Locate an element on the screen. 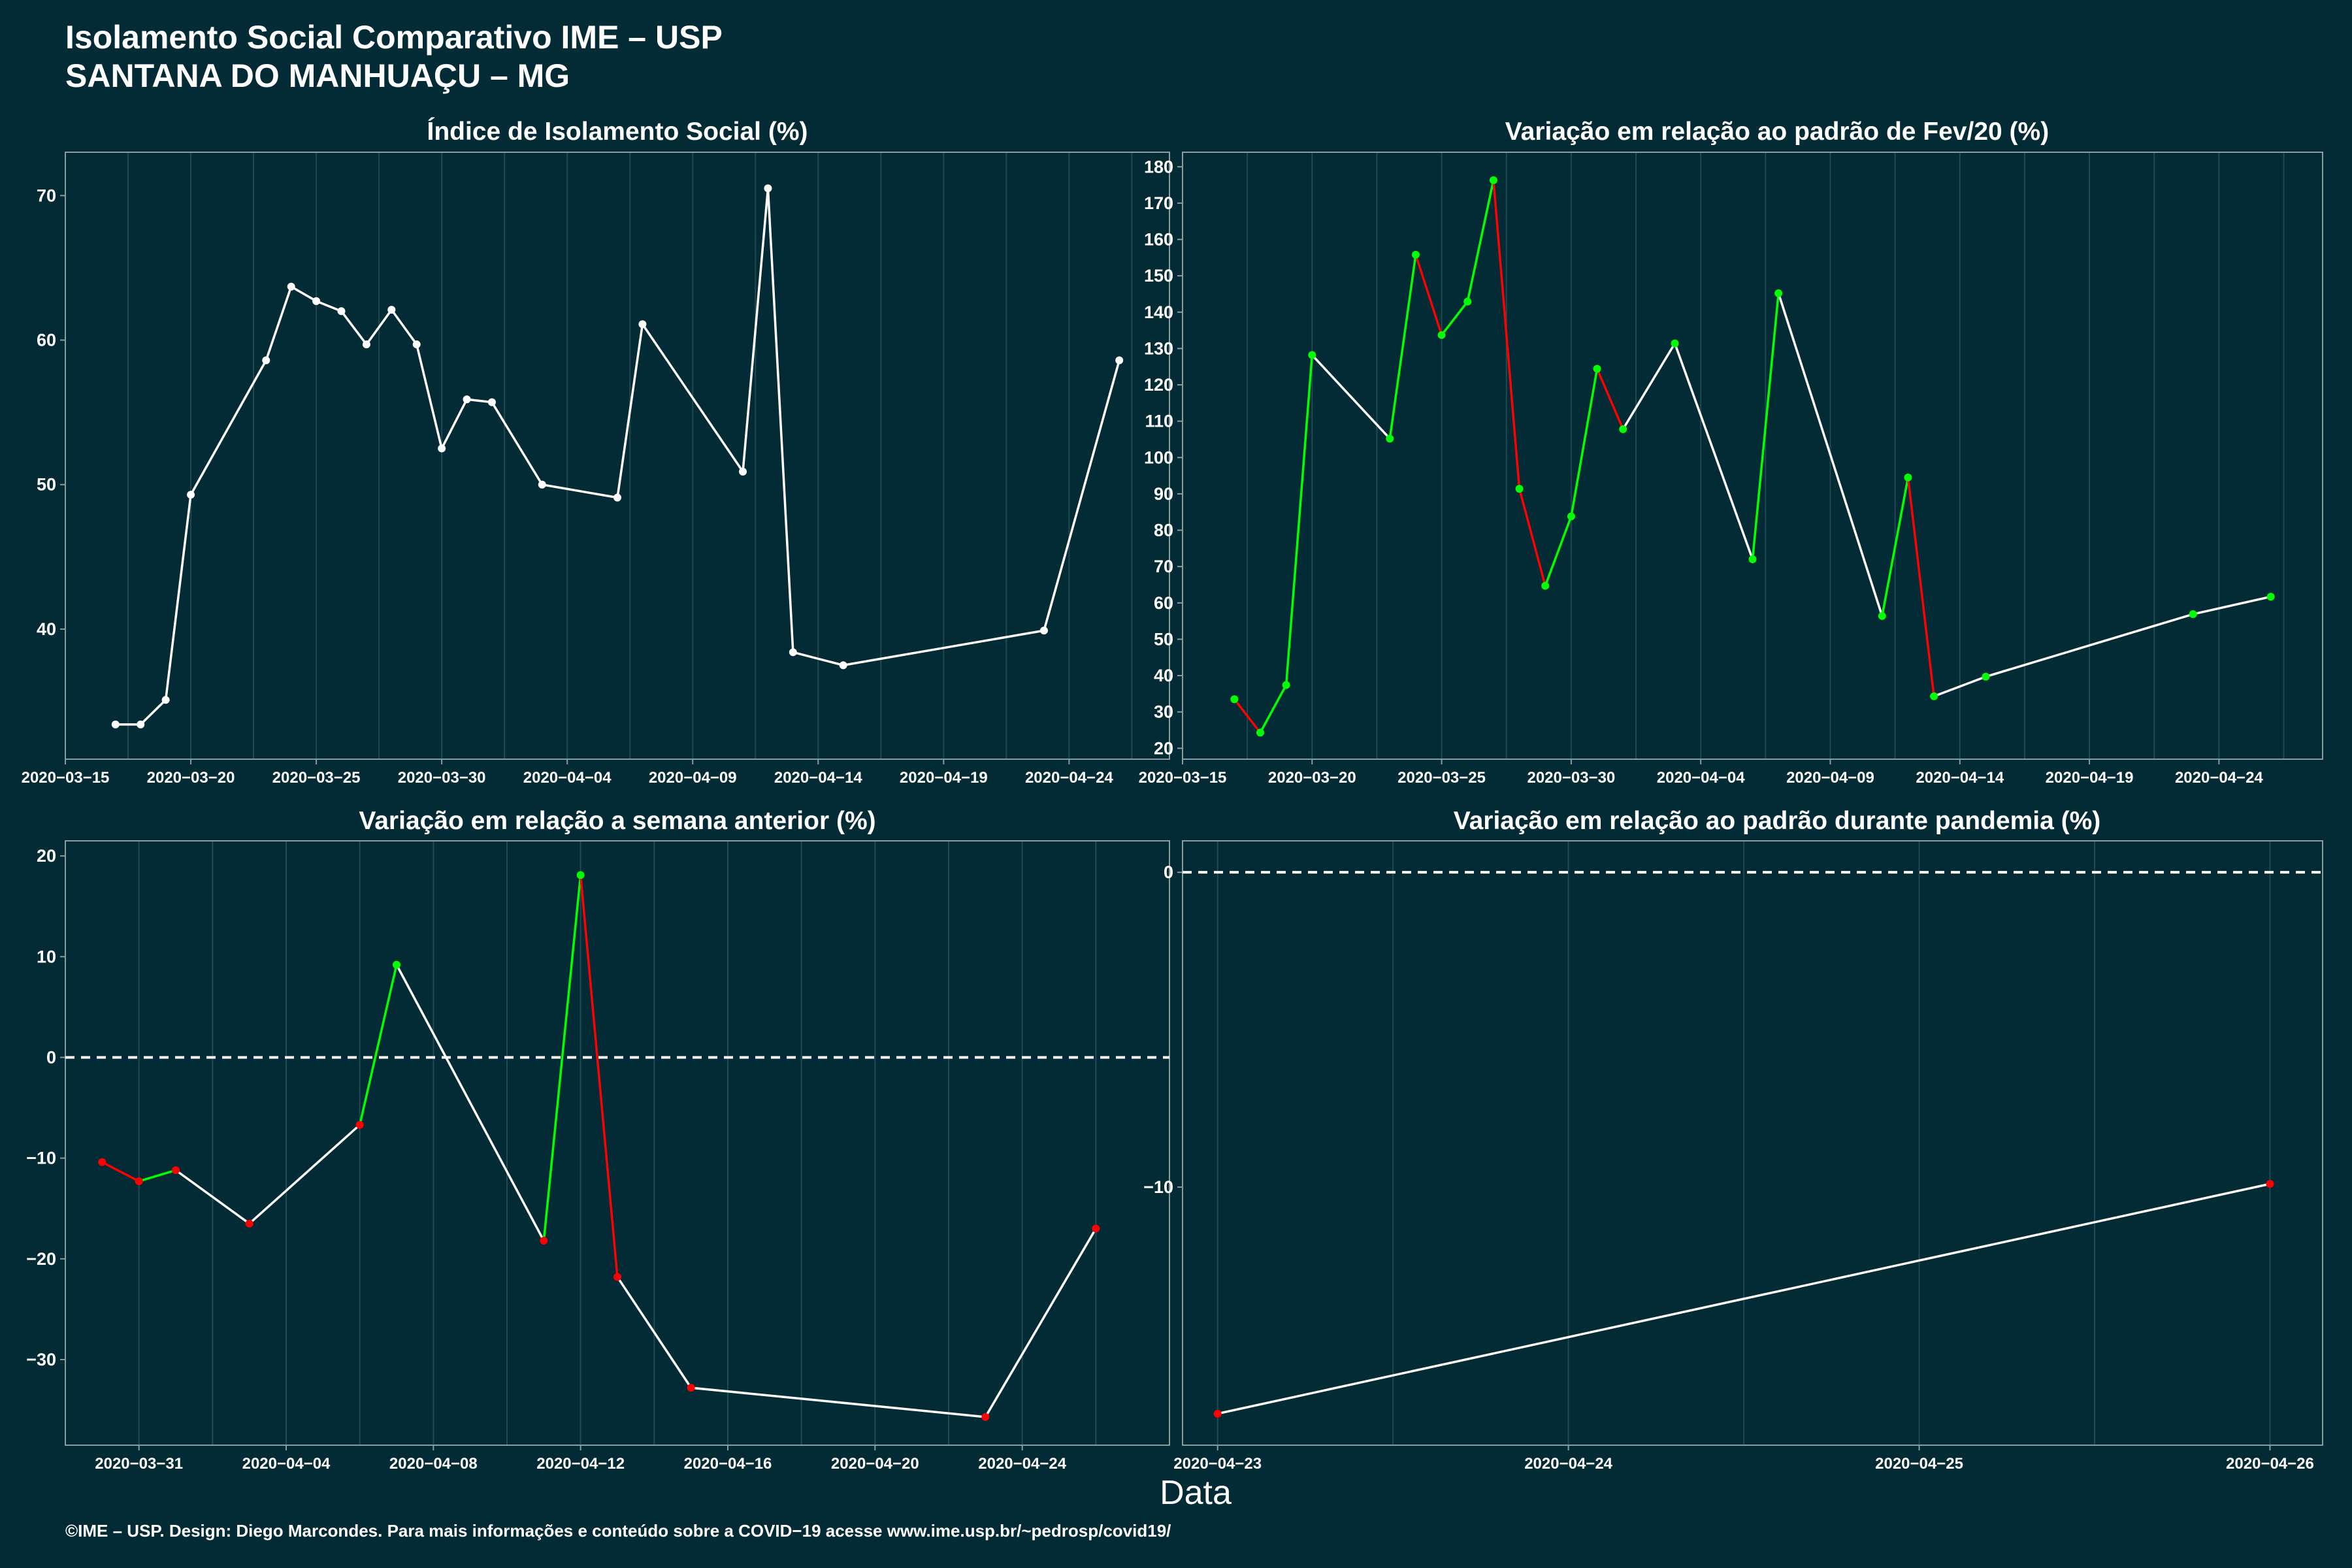  panel-2-y-tick-label: 100 is located at coordinates (1158, 457).